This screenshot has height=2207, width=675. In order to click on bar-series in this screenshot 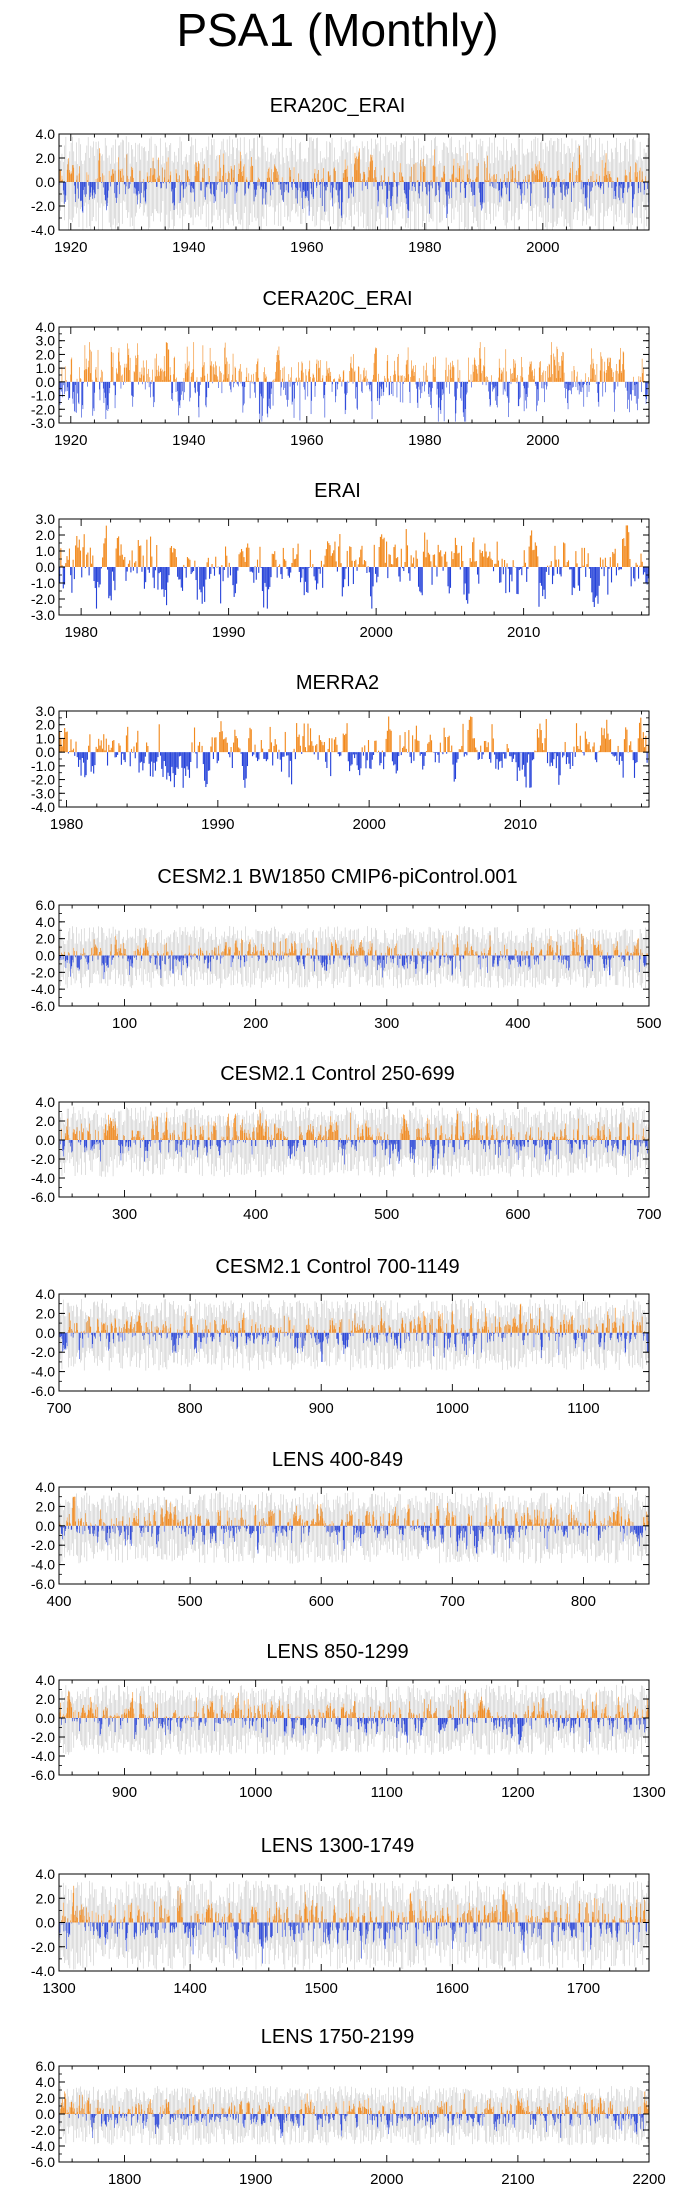, I will do `click(354, 752)`.